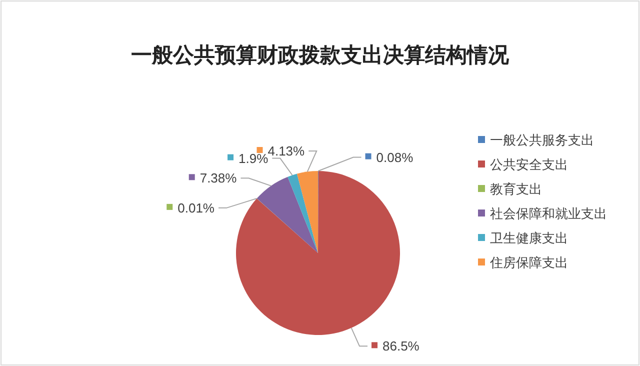 The image size is (640, 366). What do you see at coordinates (516, 189) in the screenshot?
I see `legend-label: 教育支出` at bounding box center [516, 189].